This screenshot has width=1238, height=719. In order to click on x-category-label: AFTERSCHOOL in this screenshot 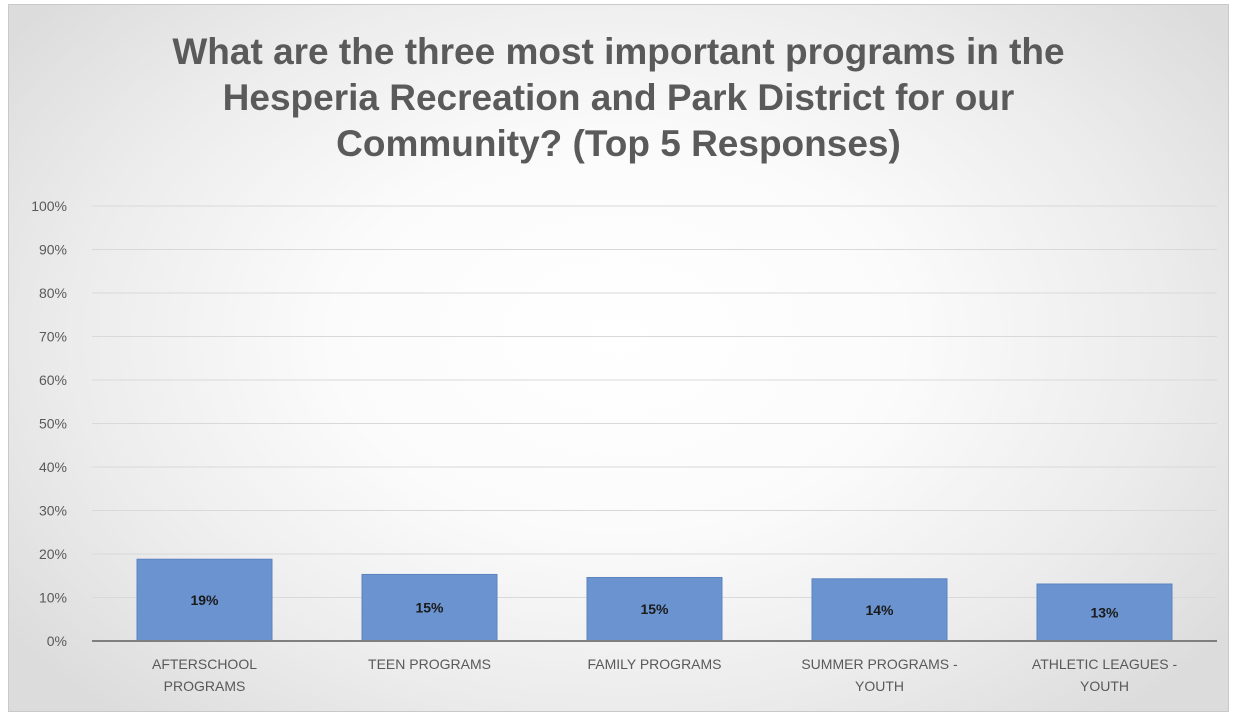, I will do `click(204, 664)`.